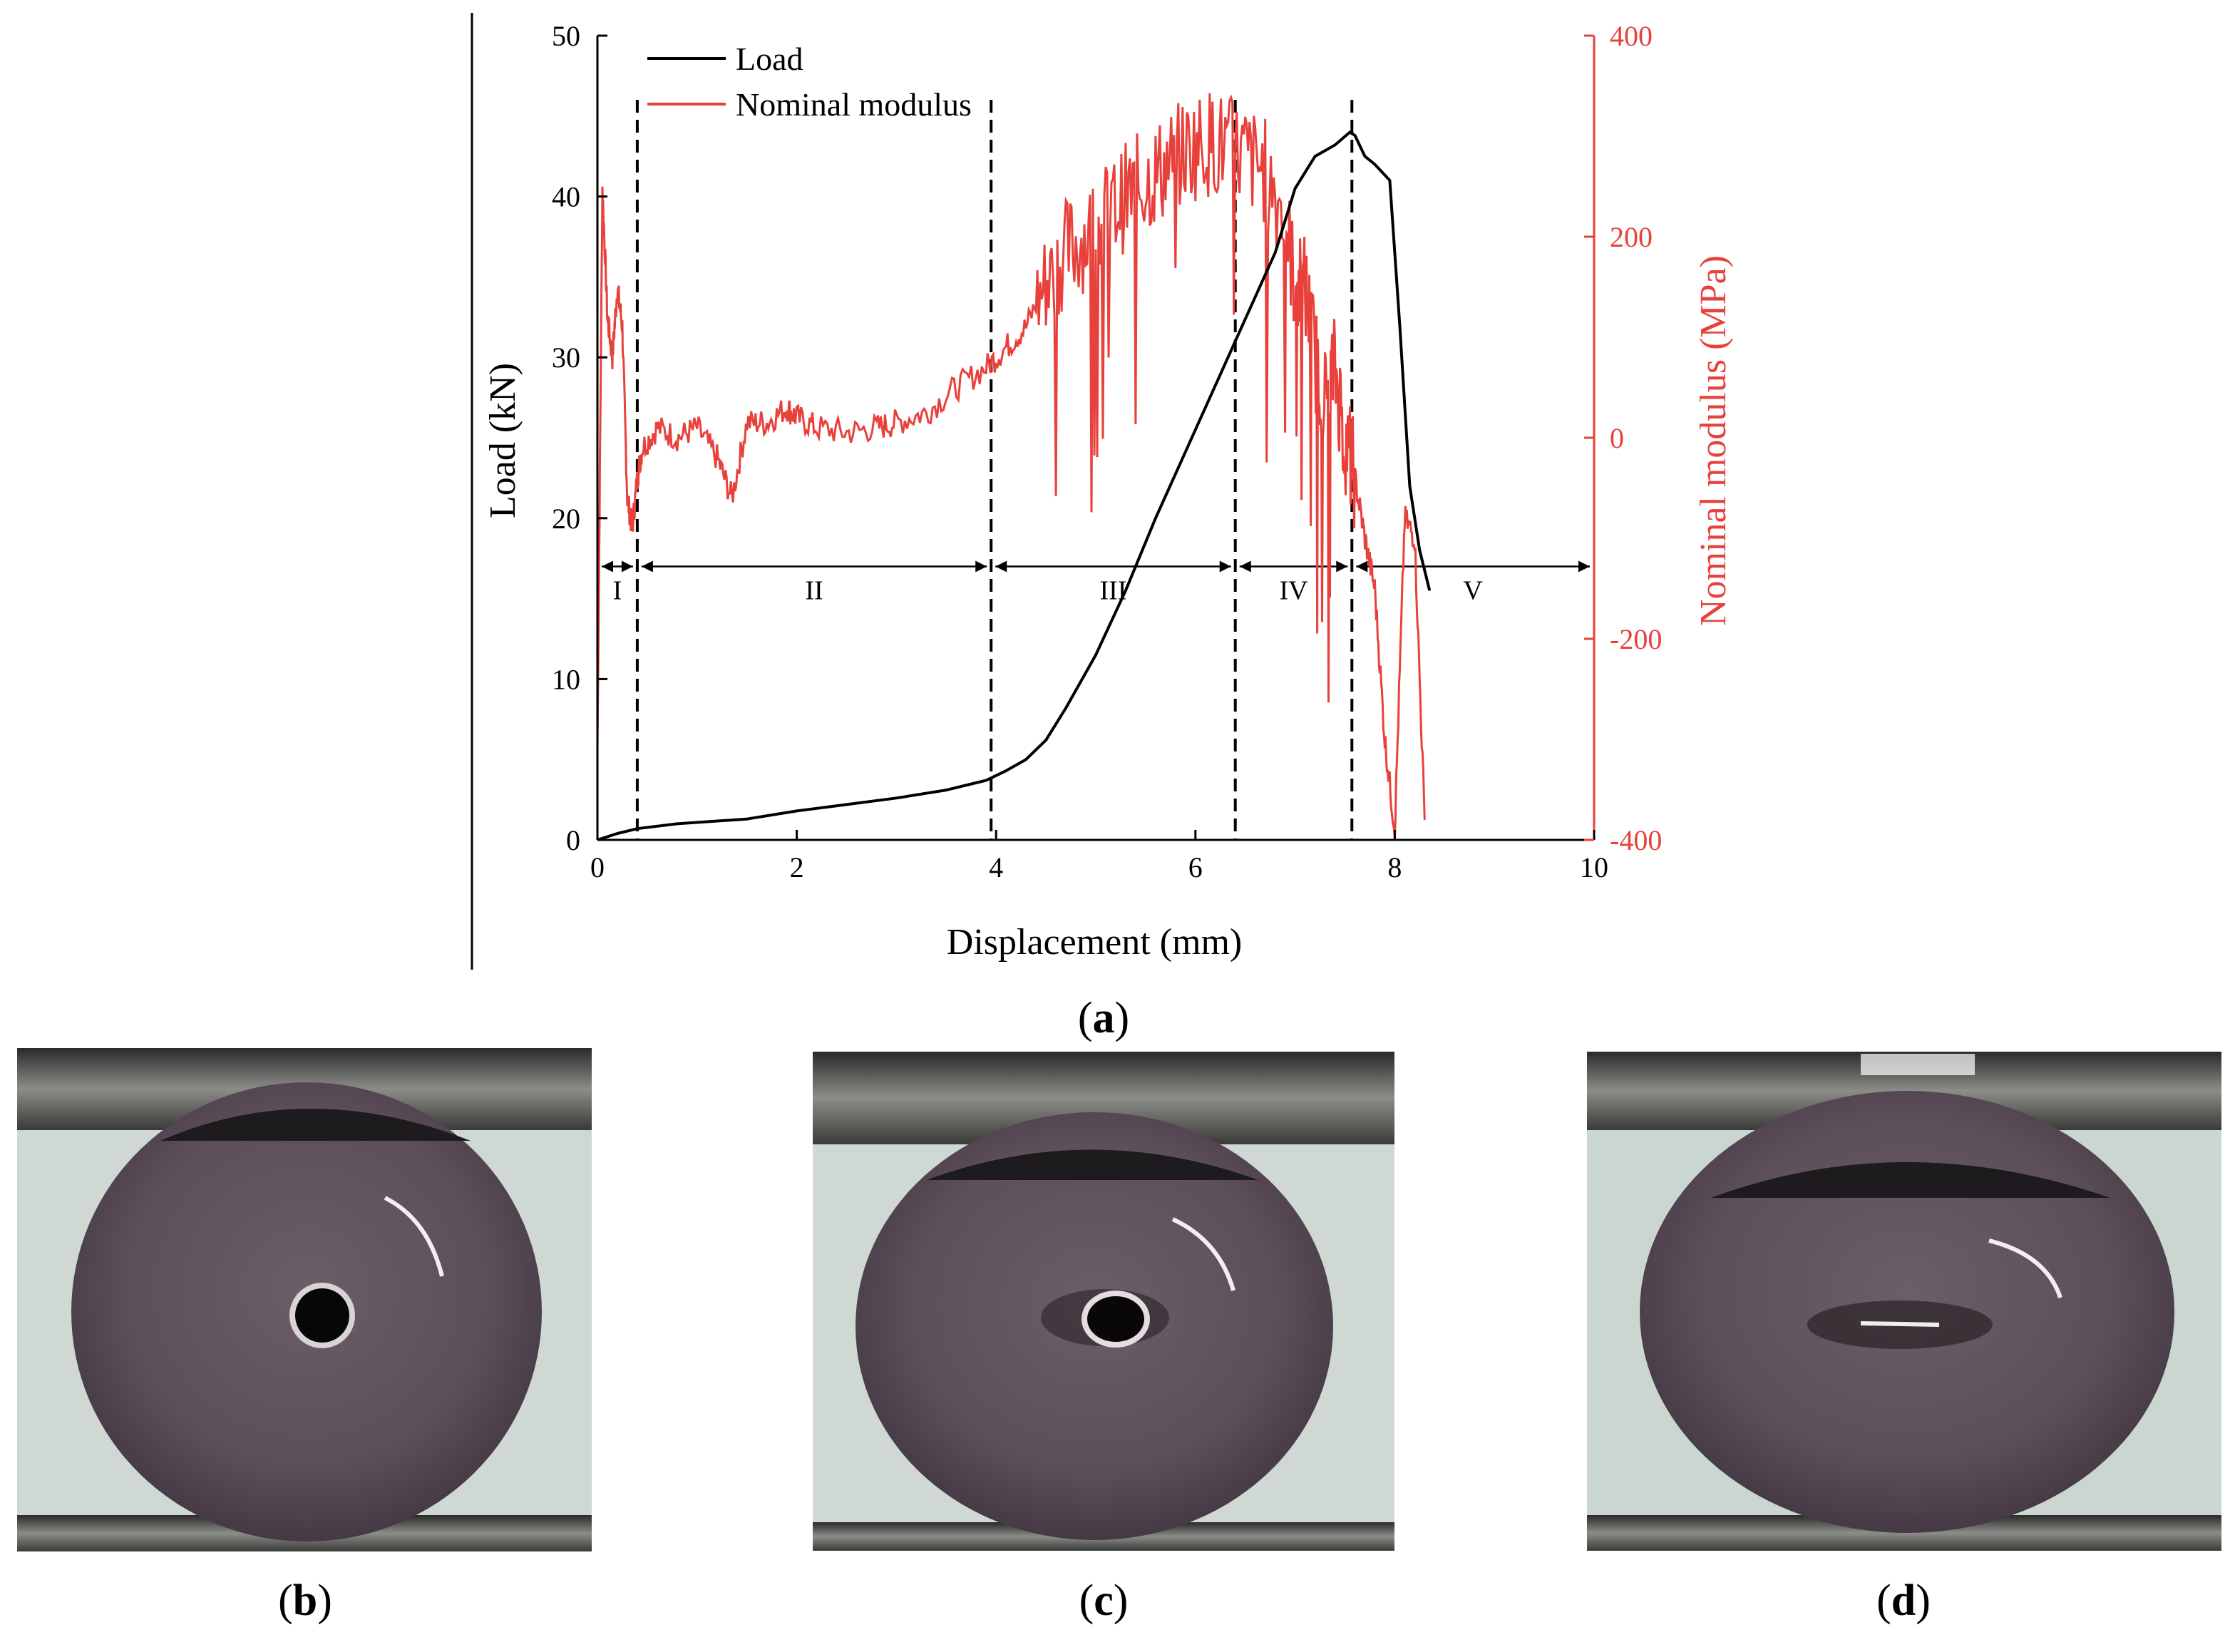 The width and height of the screenshot is (2240, 1652). I want to click on x-tick-label: 2, so click(797, 867).